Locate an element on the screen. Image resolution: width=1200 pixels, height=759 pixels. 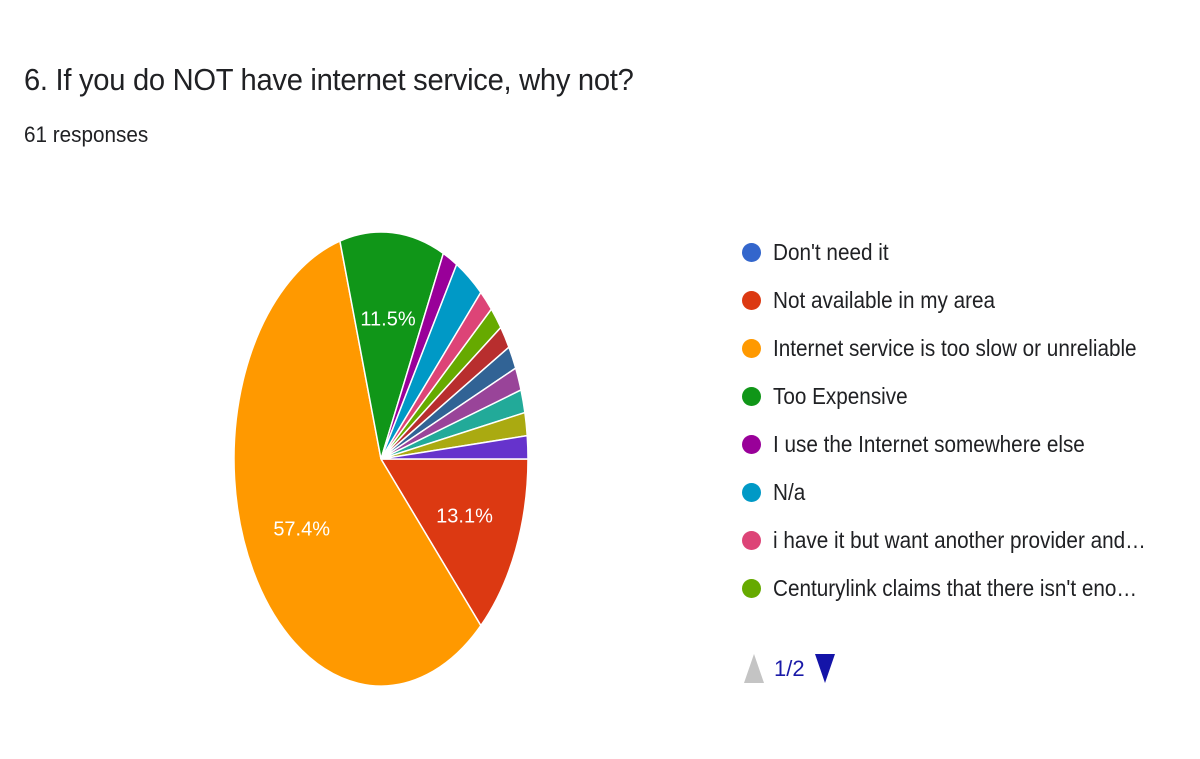
pie-chart: 13.1% 57.4% 11.5% is located at coordinates (381, 459).